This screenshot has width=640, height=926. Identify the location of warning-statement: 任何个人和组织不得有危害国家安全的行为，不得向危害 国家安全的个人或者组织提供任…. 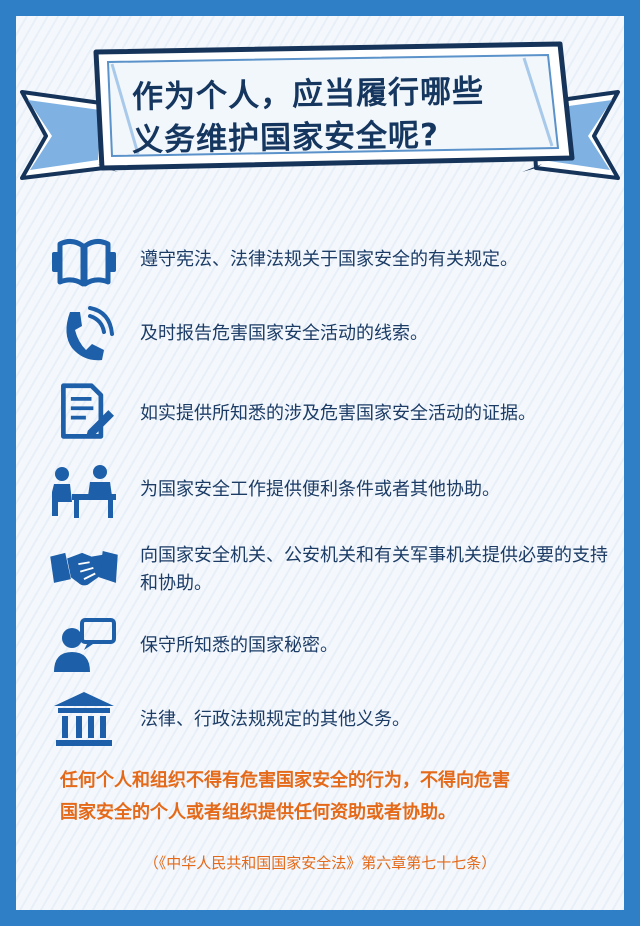
(330, 797).